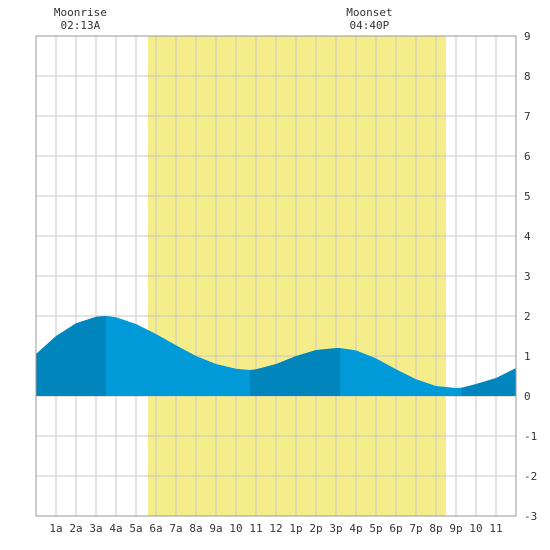 The image size is (550, 550). Describe the element at coordinates (215, 528) in the screenshot. I see `x-tick-label: 9a` at that location.